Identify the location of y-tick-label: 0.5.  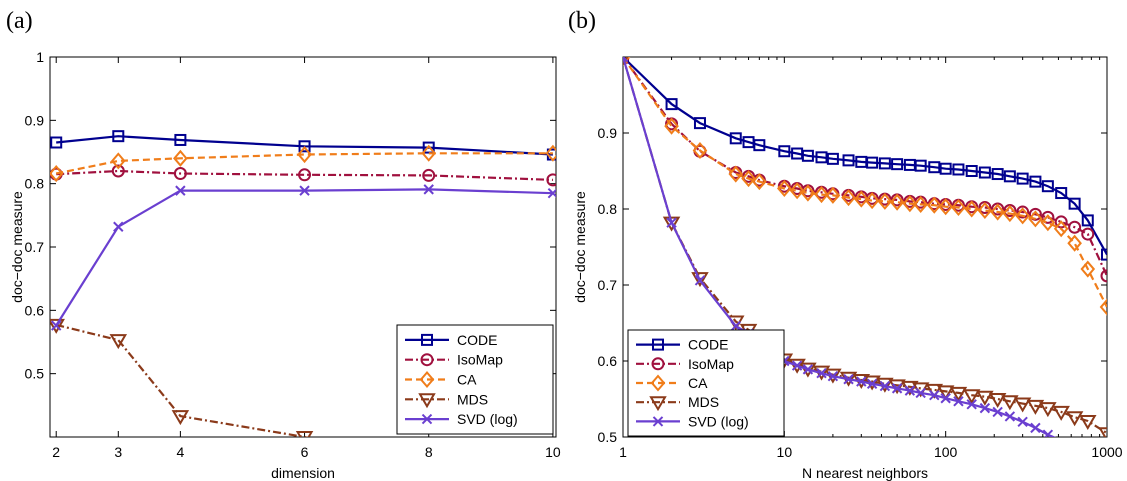
(608, 437).